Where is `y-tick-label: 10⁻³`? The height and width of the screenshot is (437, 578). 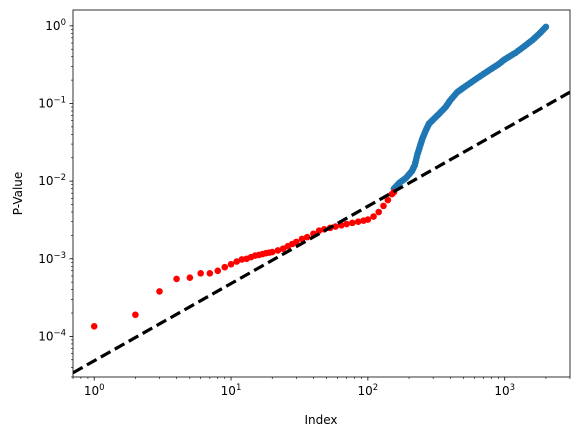
y-tick-label: 10⁻³ is located at coordinates (52, 258).